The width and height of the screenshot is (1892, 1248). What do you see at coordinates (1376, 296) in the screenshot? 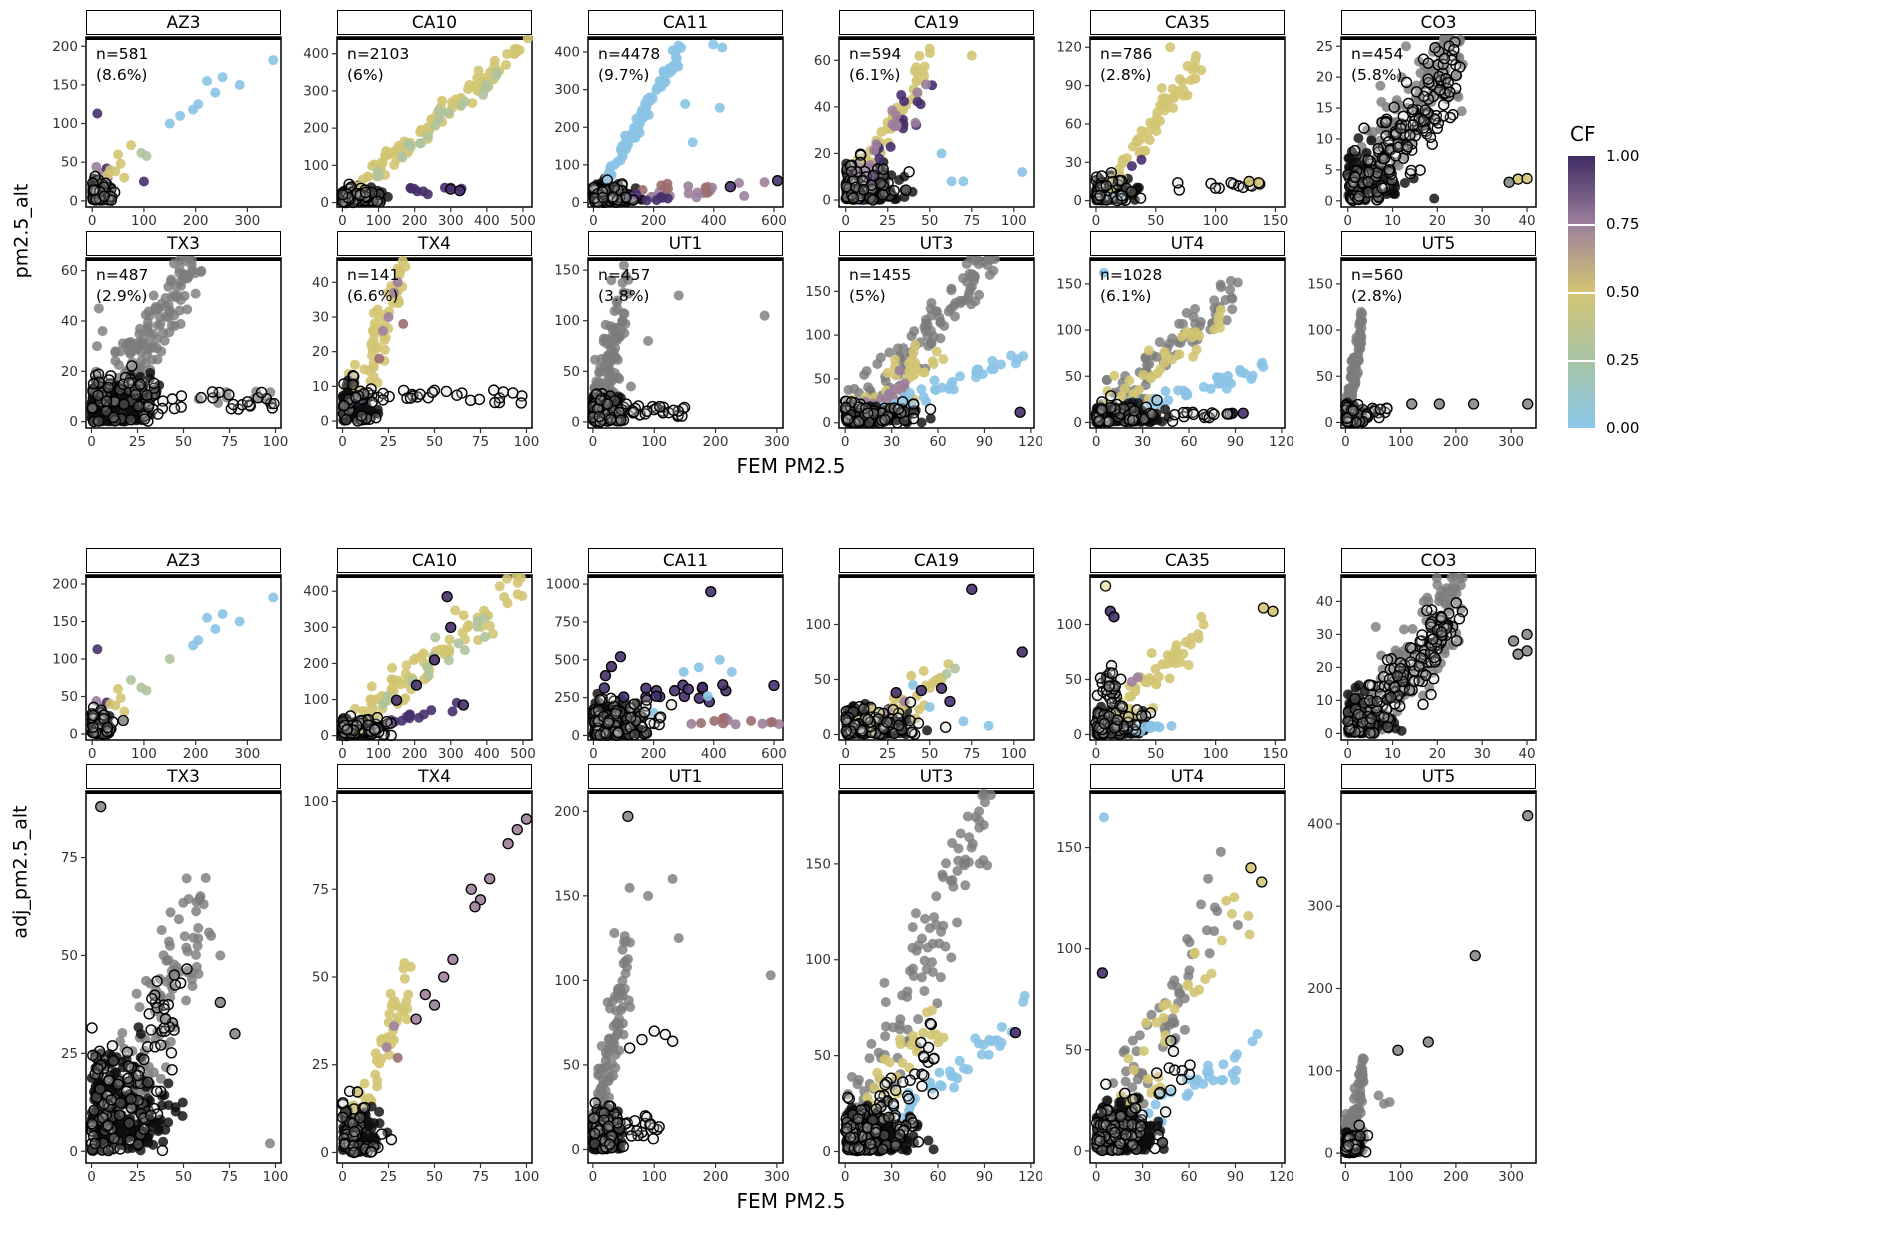
I see `svg-text: (2.8%)` at bounding box center [1376, 296].